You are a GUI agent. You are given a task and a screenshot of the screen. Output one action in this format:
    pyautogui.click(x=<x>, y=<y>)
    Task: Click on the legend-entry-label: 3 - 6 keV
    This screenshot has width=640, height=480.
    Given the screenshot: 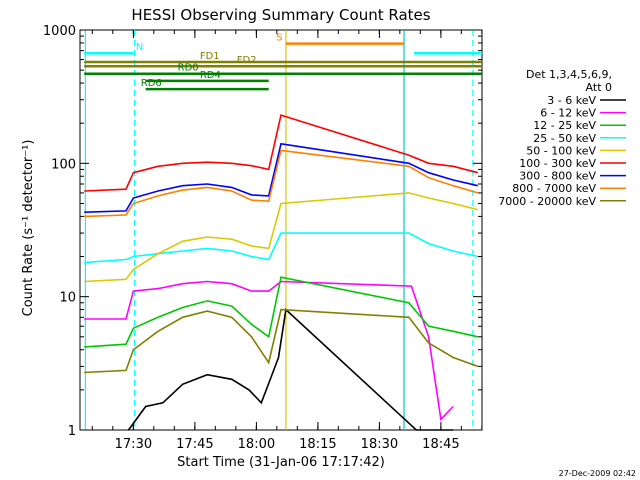 What is the action you would take?
    pyautogui.click(x=571, y=100)
    